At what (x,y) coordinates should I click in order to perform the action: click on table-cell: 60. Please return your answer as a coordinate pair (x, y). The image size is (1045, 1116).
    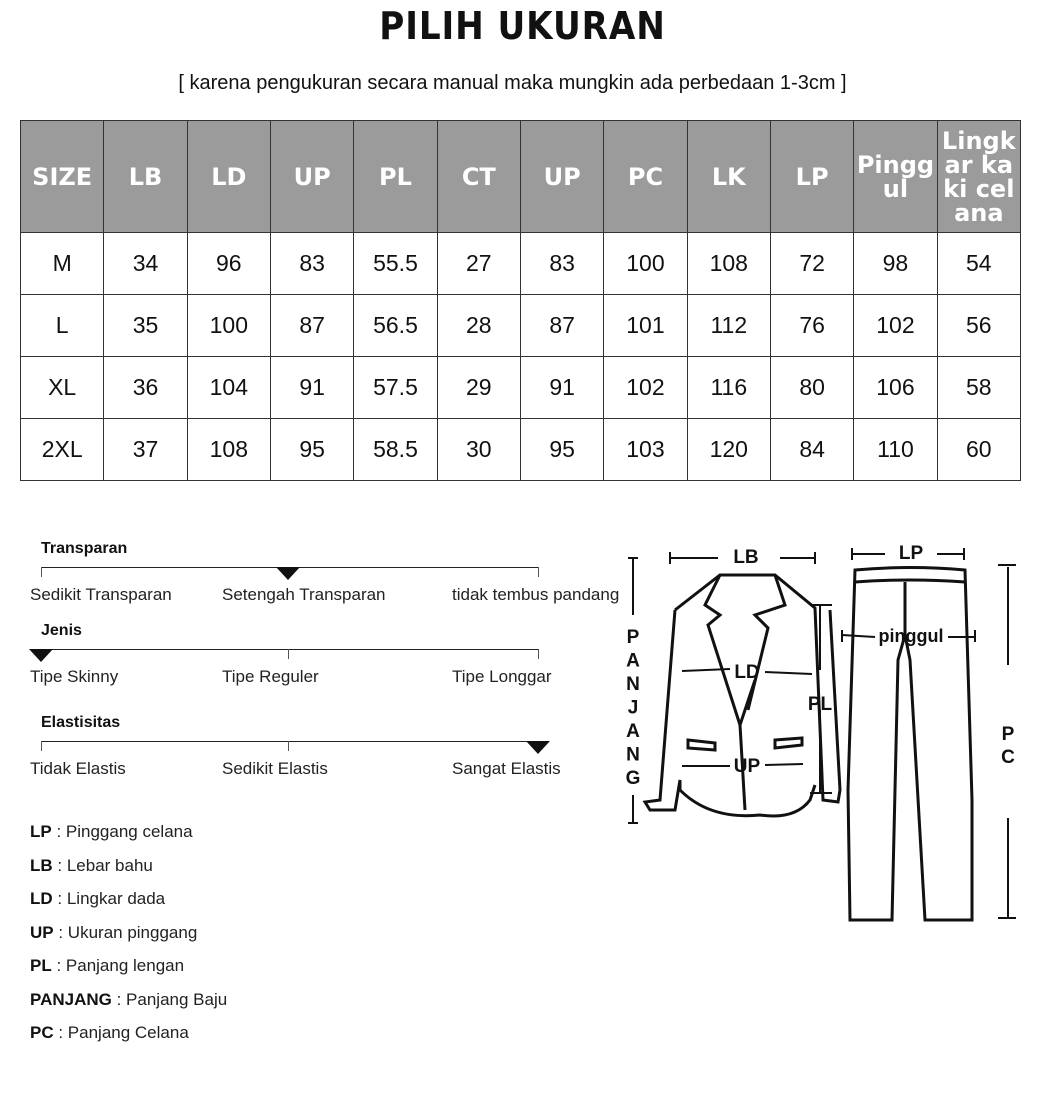
    Looking at the image, I should click on (979, 449).